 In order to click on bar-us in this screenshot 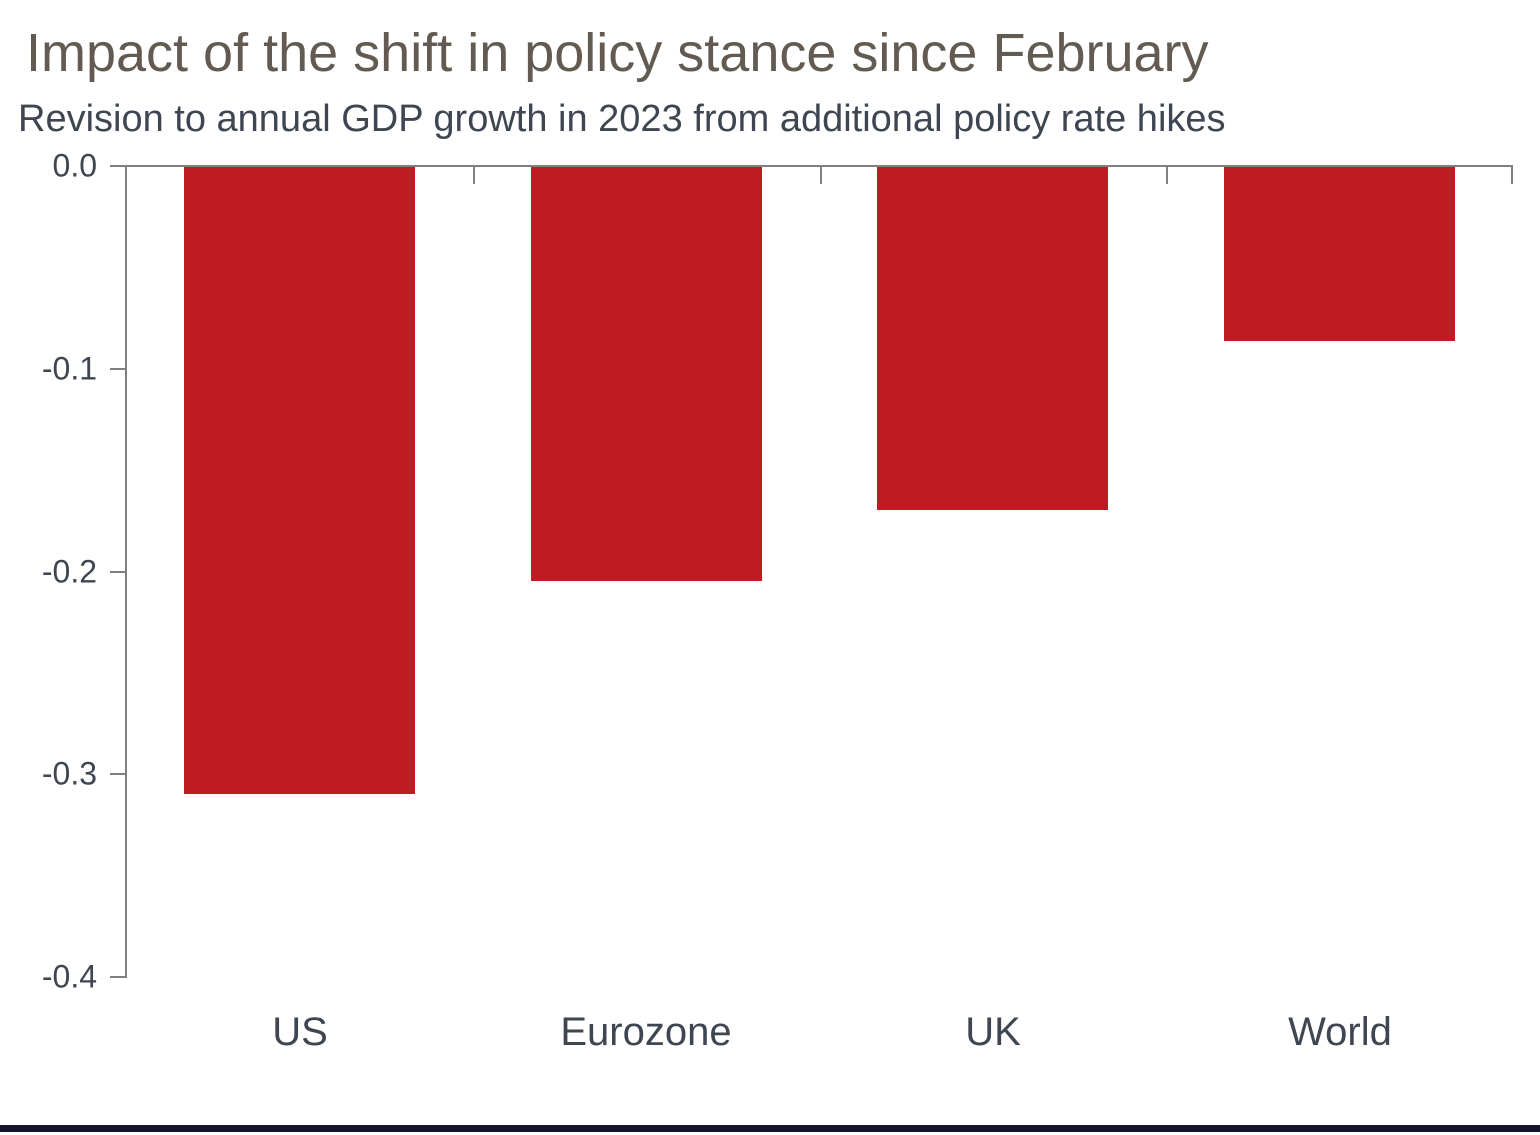, I will do `click(299, 480)`.